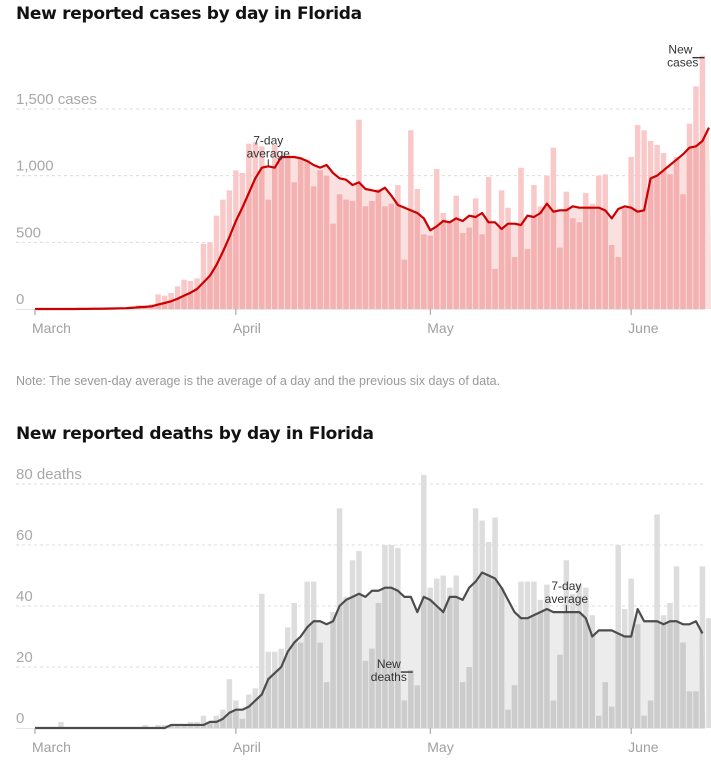  I want to click on cases-chart-title: New reported cases by day in Florida, so click(189, 14).